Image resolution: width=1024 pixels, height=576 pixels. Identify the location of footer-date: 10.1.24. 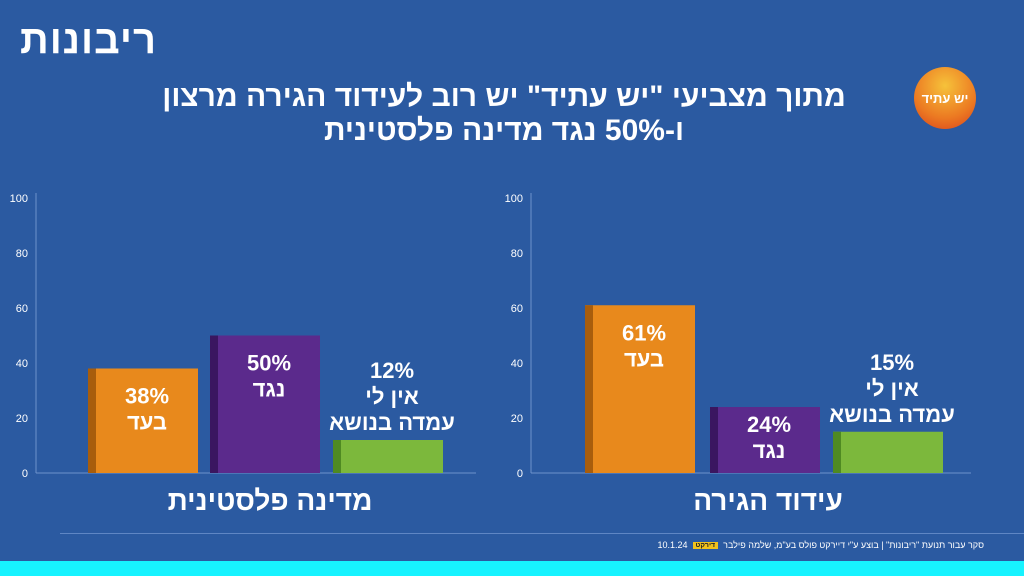
(672, 545).